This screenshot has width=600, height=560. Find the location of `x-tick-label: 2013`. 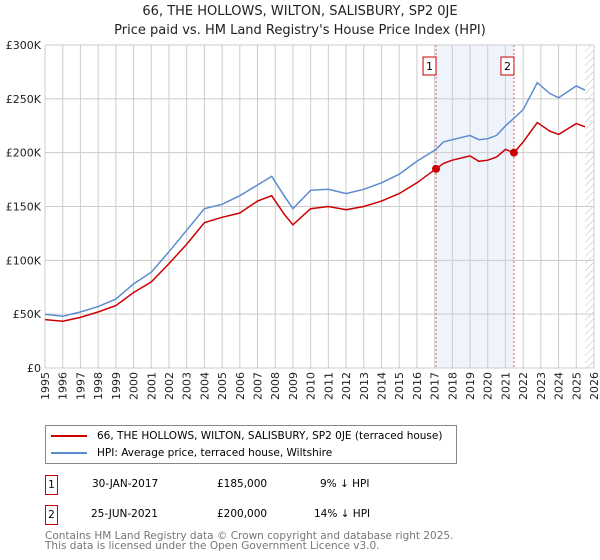

x-tick-label: 2013 is located at coordinates (364, 386).